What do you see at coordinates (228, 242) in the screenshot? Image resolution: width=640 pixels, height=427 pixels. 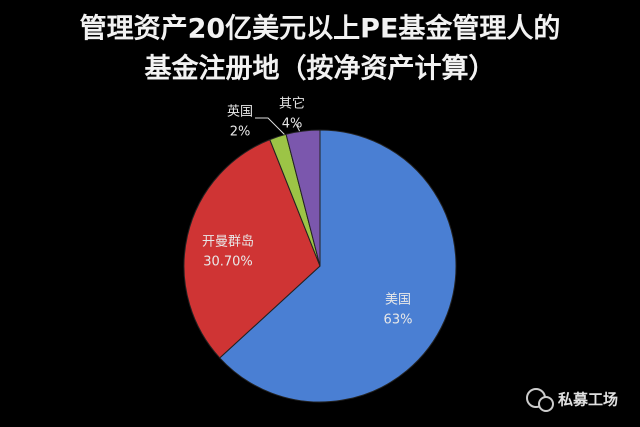 I see `slice-label: 开曼群岛` at bounding box center [228, 242].